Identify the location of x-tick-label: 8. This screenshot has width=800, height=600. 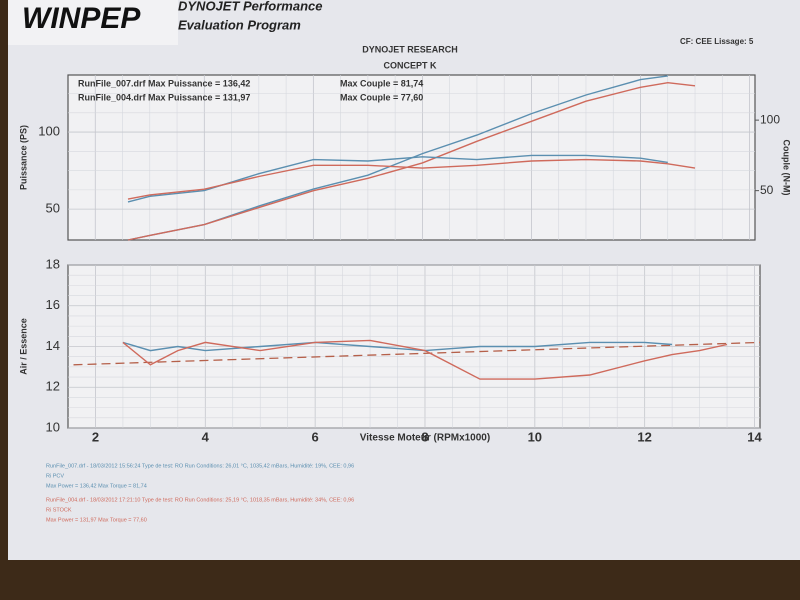
(424, 436).